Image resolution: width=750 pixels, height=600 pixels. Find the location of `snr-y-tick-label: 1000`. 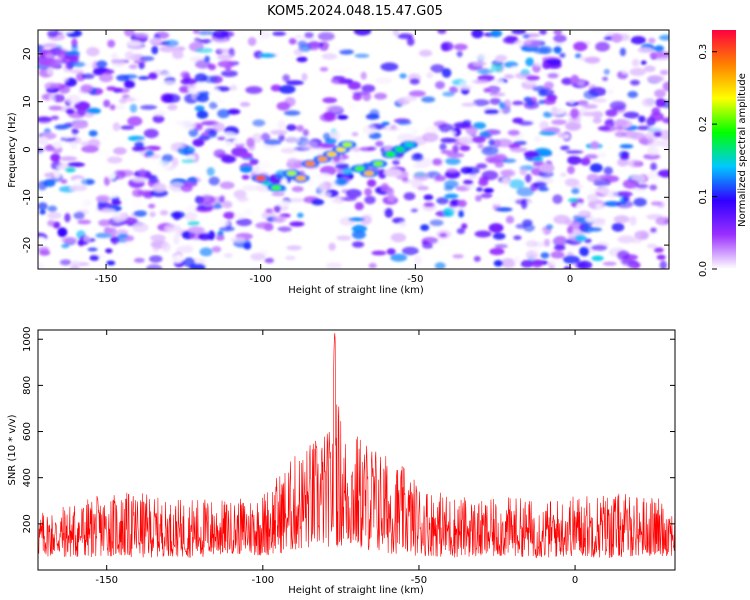

snr-y-tick-label: 1000 is located at coordinates (27, 339).